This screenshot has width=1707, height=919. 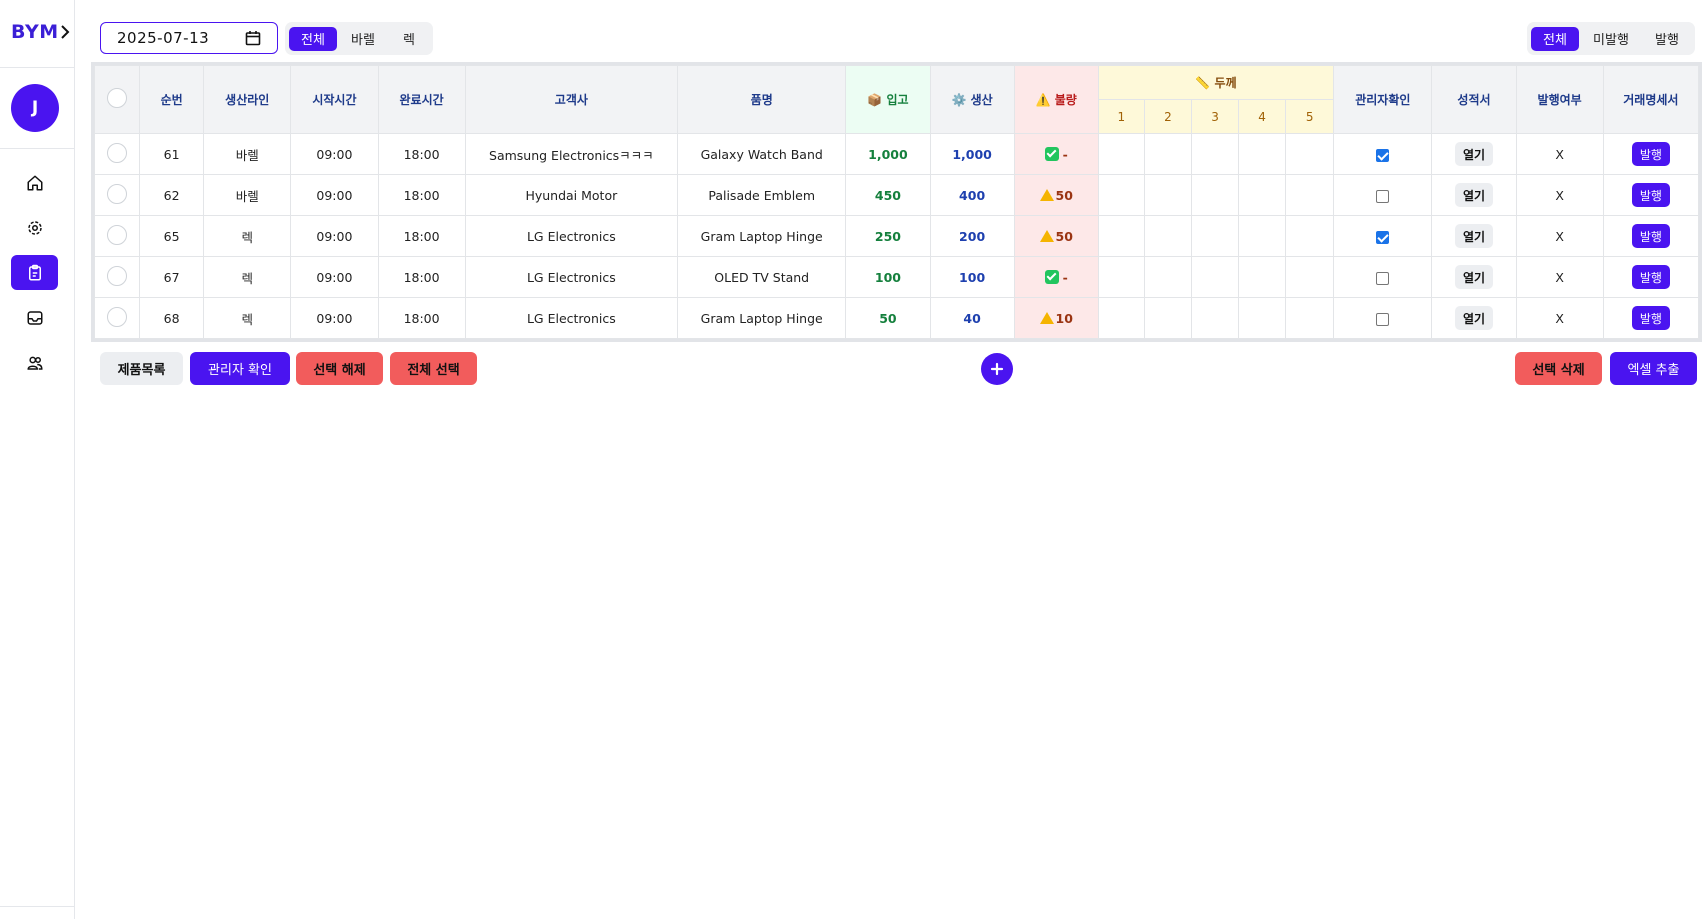 What do you see at coordinates (762, 154) in the screenshot?
I see `cell-product: Galaxy Watch Band` at bounding box center [762, 154].